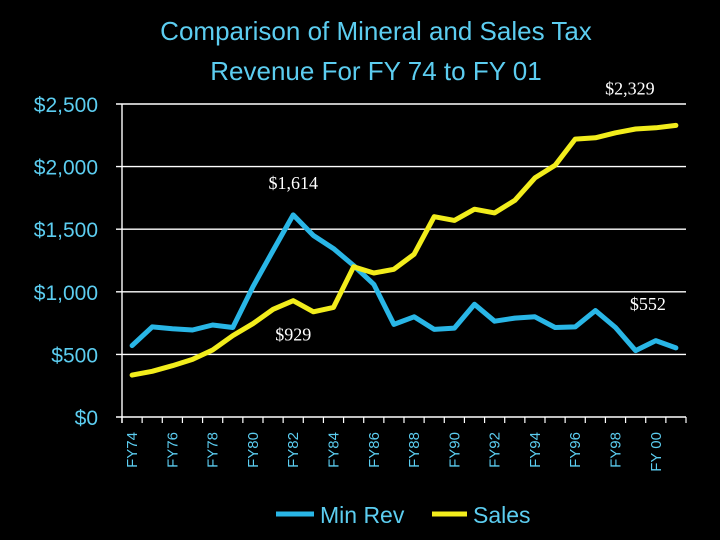 This screenshot has width=720, height=540. What do you see at coordinates (86, 418) in the screenshot?
I see `y-tick-label: $0` at bounding box center [86, 418].